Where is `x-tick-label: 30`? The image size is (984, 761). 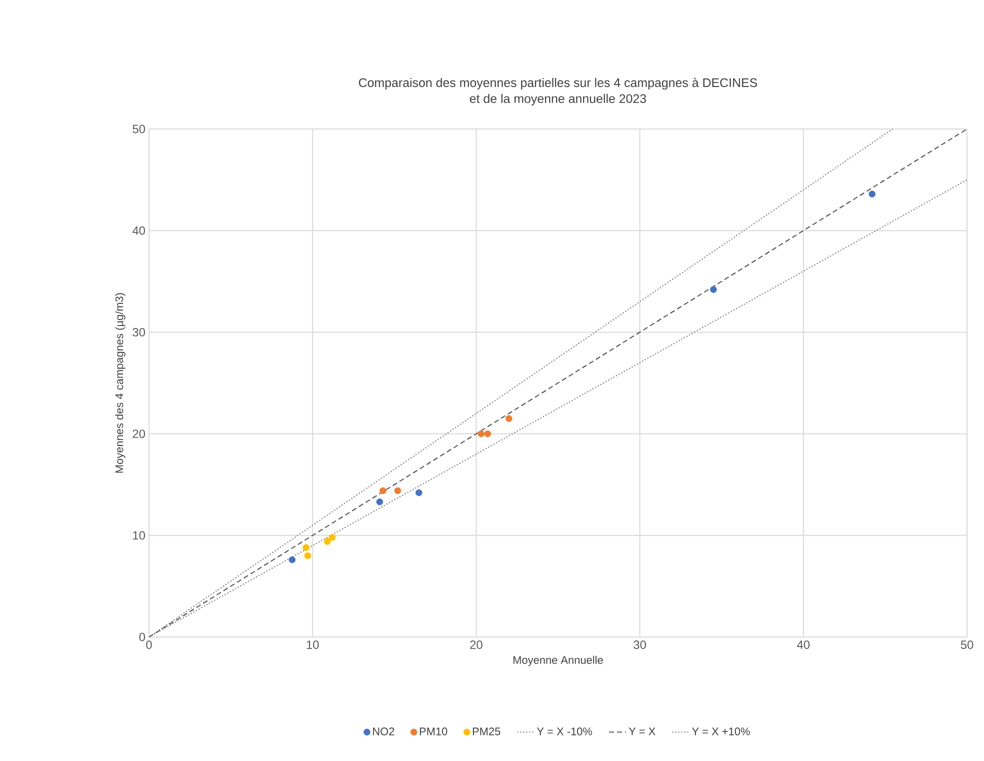 x-tick-label: 30 is located at coordinates (640, 644).